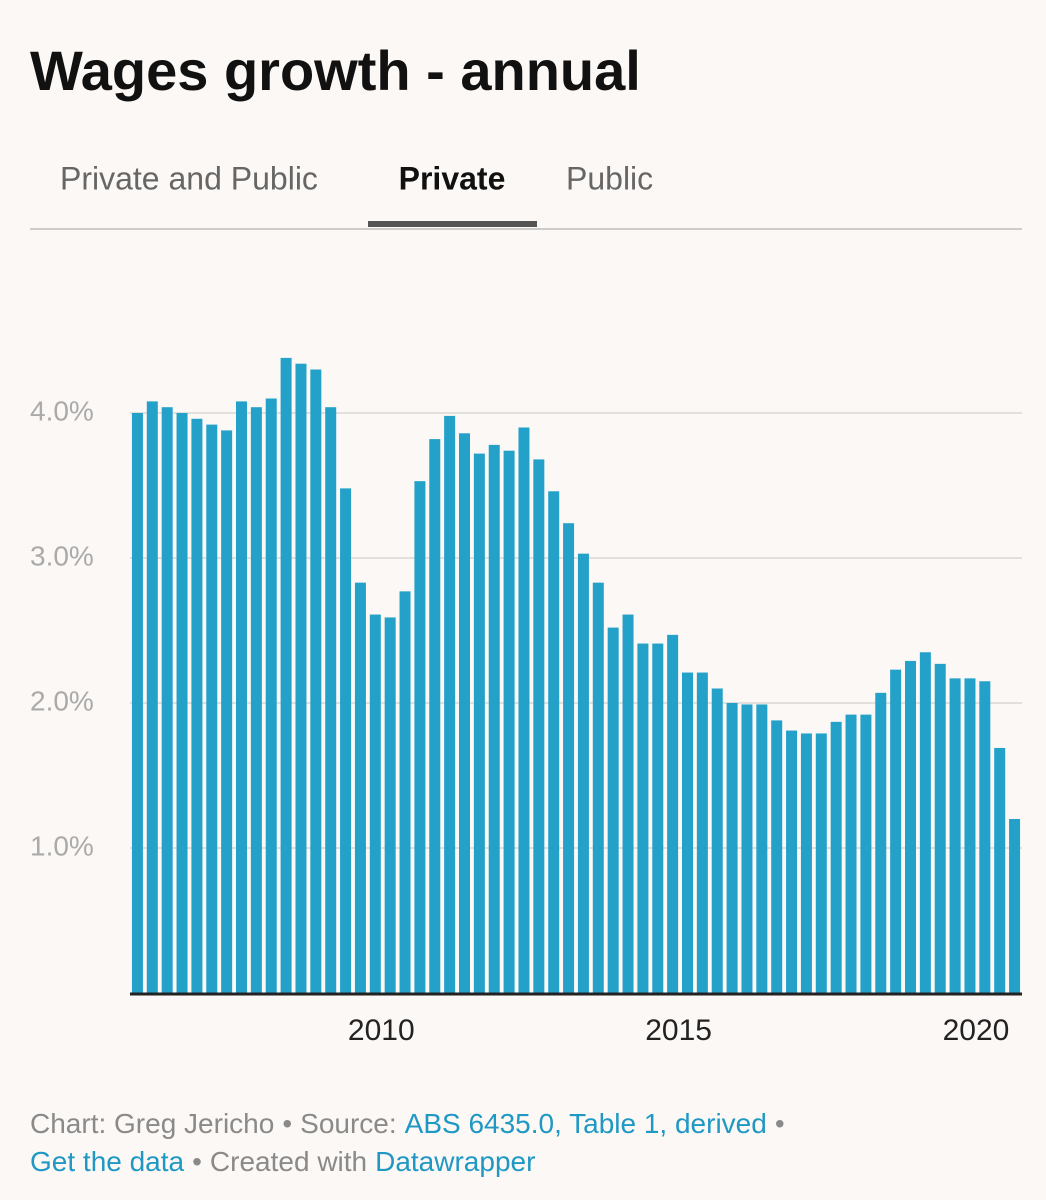 This screenshot has height=1200, width=1046. I want to click on tab: Private and Public, so click(189, 178).